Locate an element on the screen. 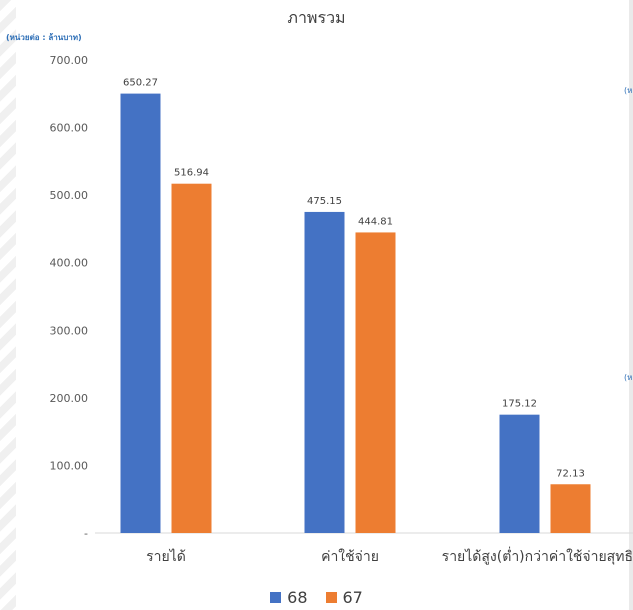 This screenshot has width=633, height=610. legend-label-68: 68 is located at coordinates (297, 597).